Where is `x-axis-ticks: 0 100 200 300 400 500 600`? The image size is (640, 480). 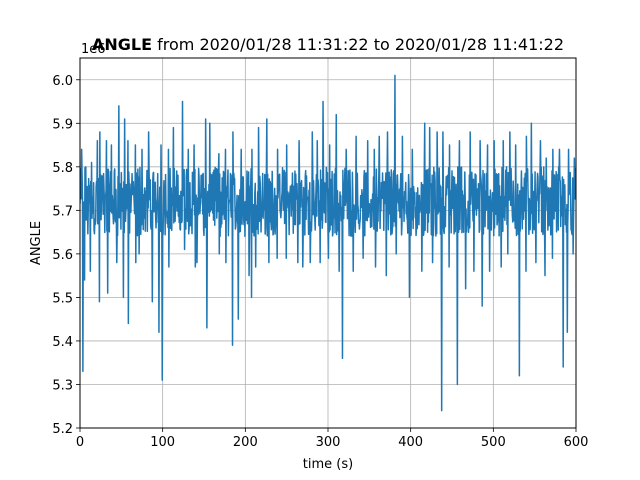
x-axis-ticks: 0 100 200 300 400 500 600 is located at coordinates (332, 439).